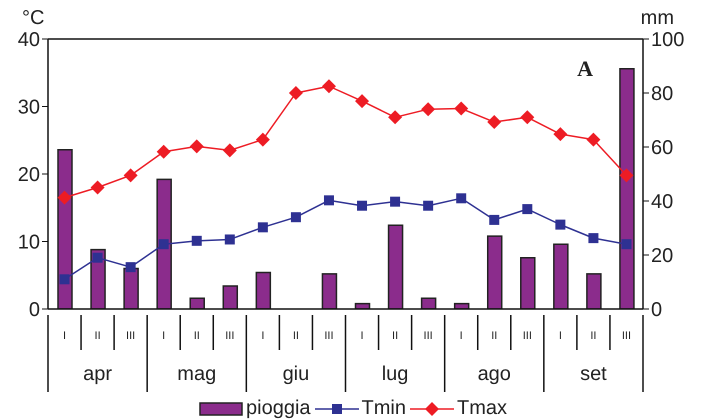  What do you see at coordinates (33, 18) in the screenshot?
I see `y-axis-title: °C` at bounding box center [33, 18].